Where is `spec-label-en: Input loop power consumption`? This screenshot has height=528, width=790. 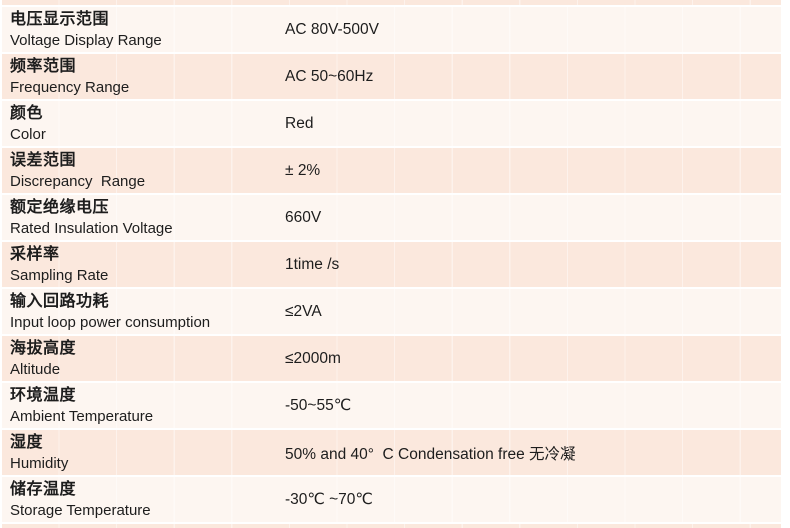
spec-label-en: Input loop power consumption is located at coordinates (110, 322).